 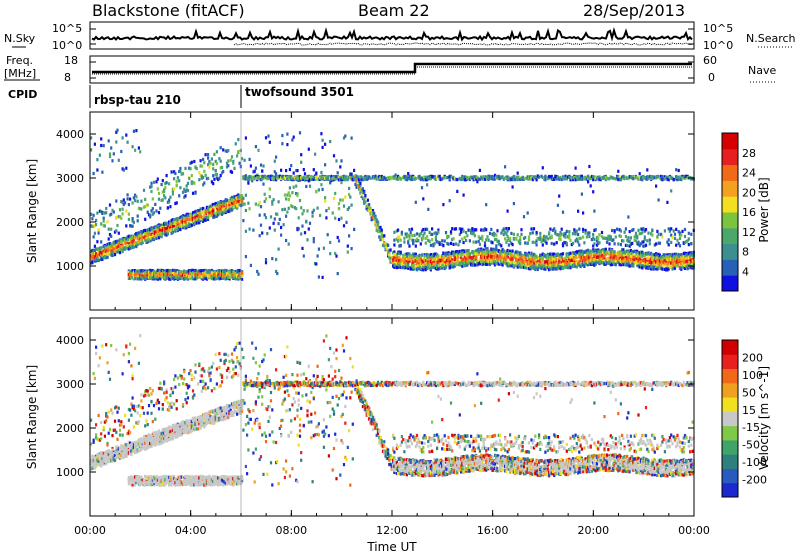 I want to click on nsky-label: N.Sky, so click(x=20, y=38).